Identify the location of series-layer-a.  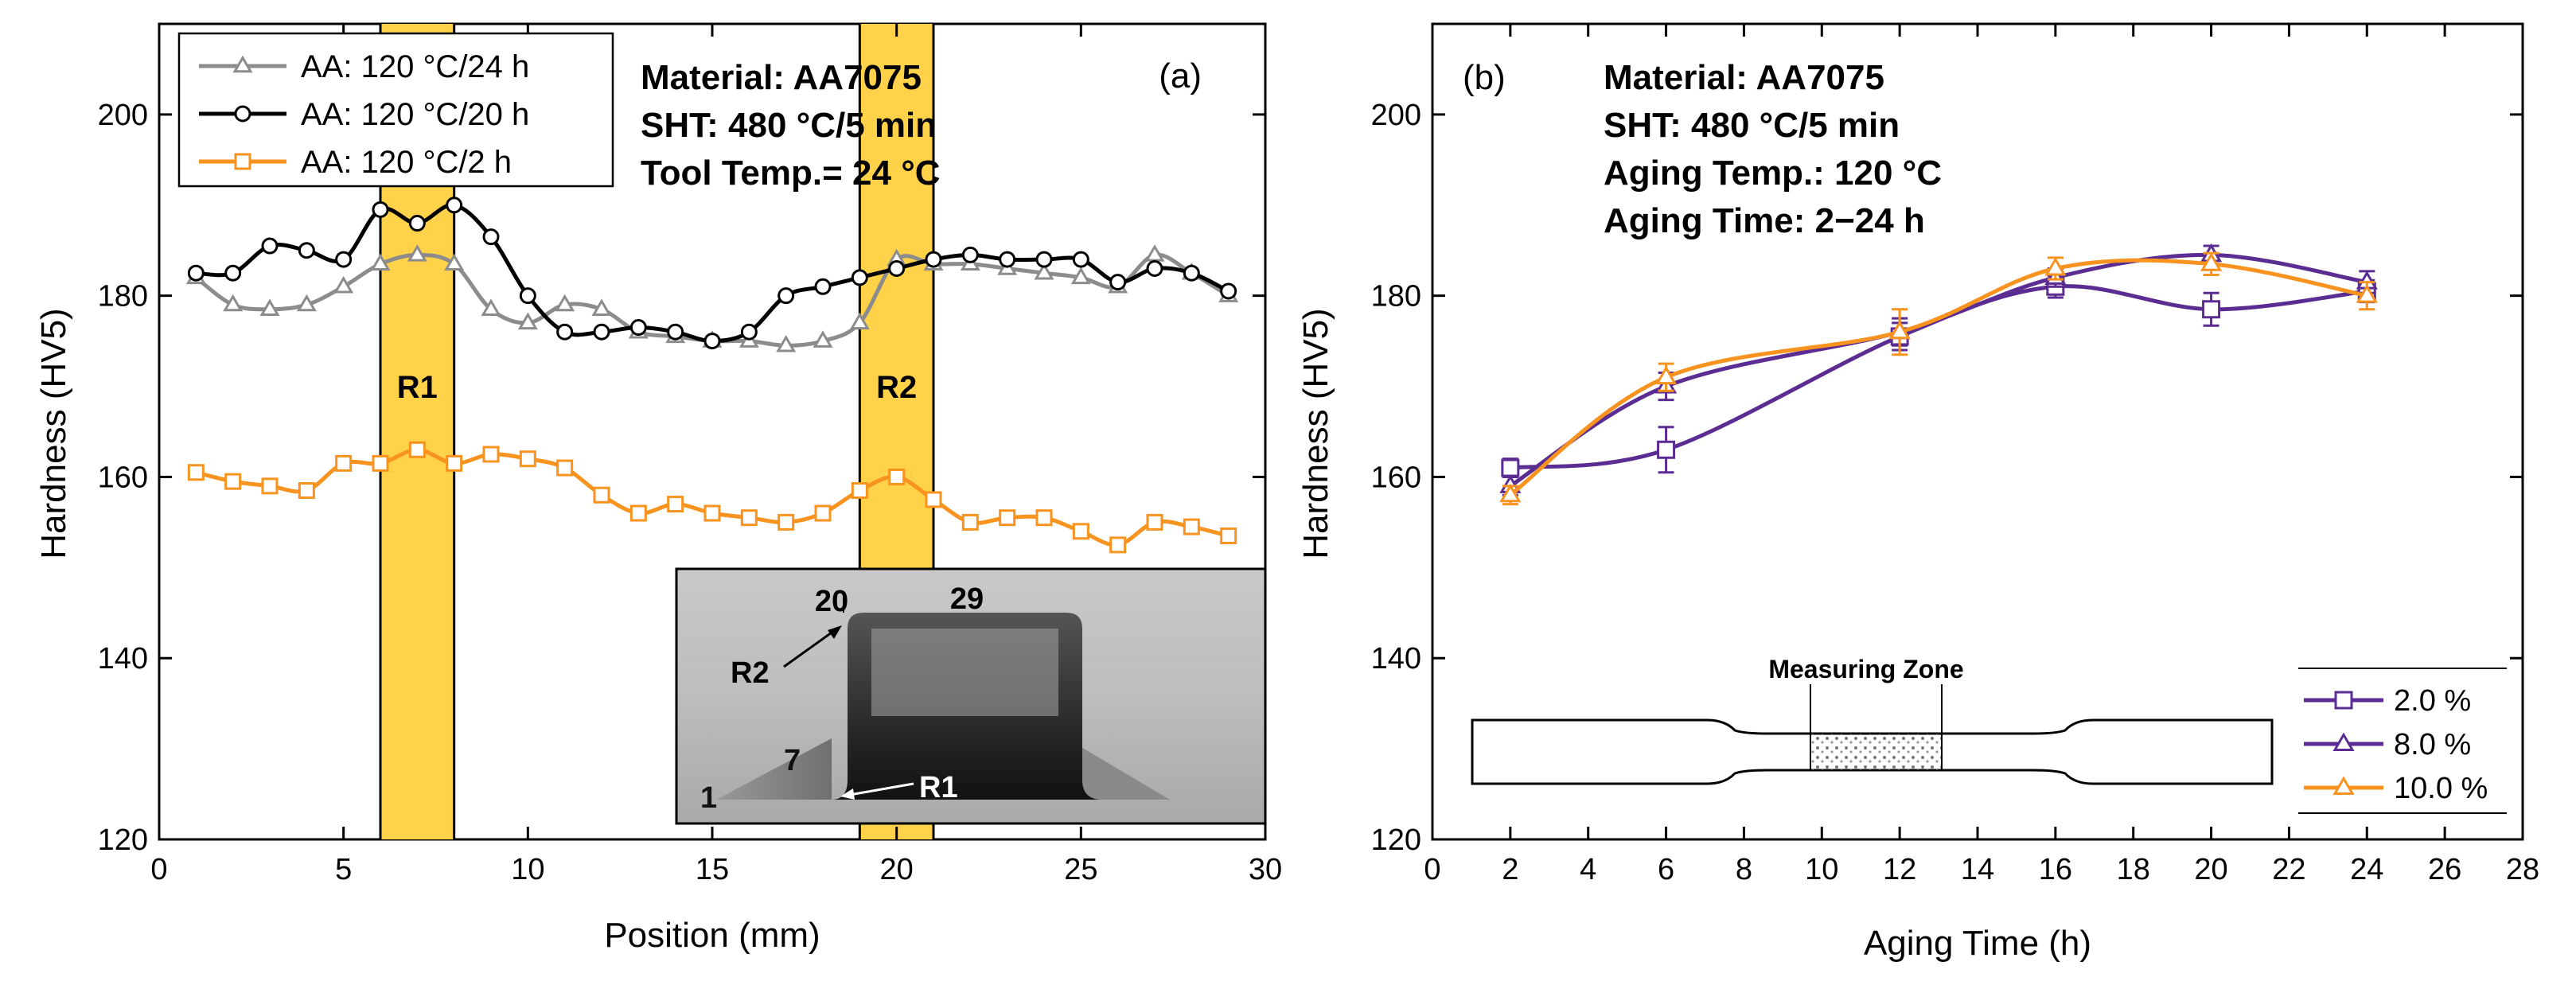
(712, 376).